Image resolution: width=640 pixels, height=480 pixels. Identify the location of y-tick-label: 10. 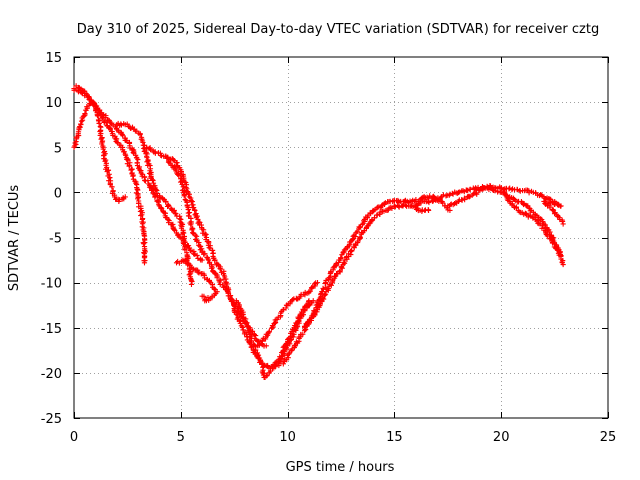
(53, 103).